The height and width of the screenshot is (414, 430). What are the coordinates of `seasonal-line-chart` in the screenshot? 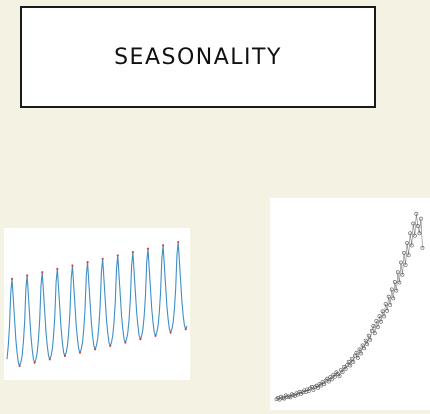 It's located at (97, 304).